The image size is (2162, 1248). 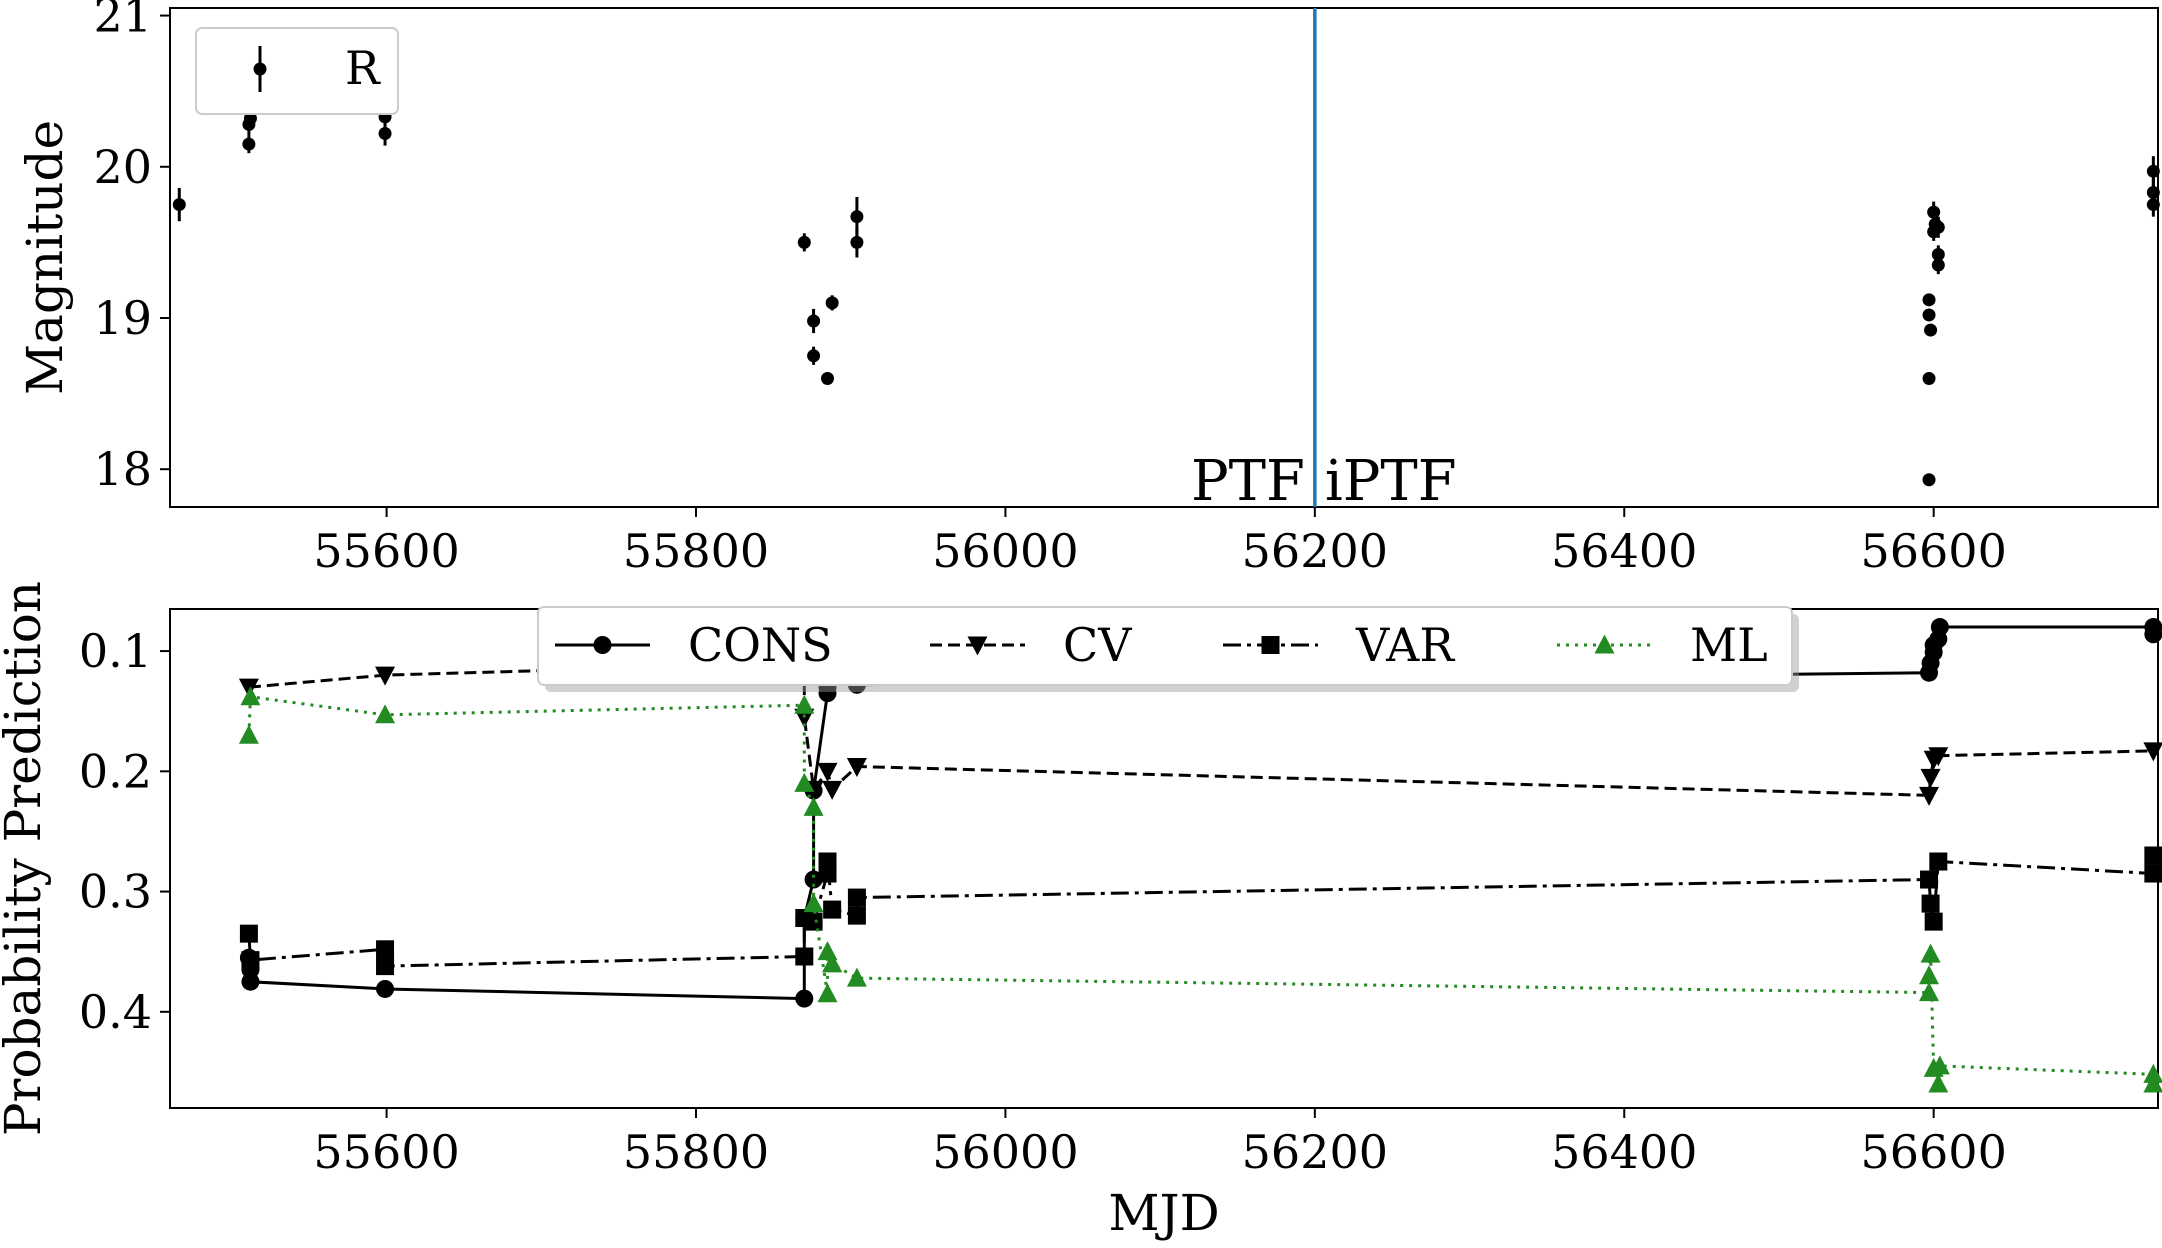 I want to click on iptf-annotation: iPTF, so click(x=1391, y=481).